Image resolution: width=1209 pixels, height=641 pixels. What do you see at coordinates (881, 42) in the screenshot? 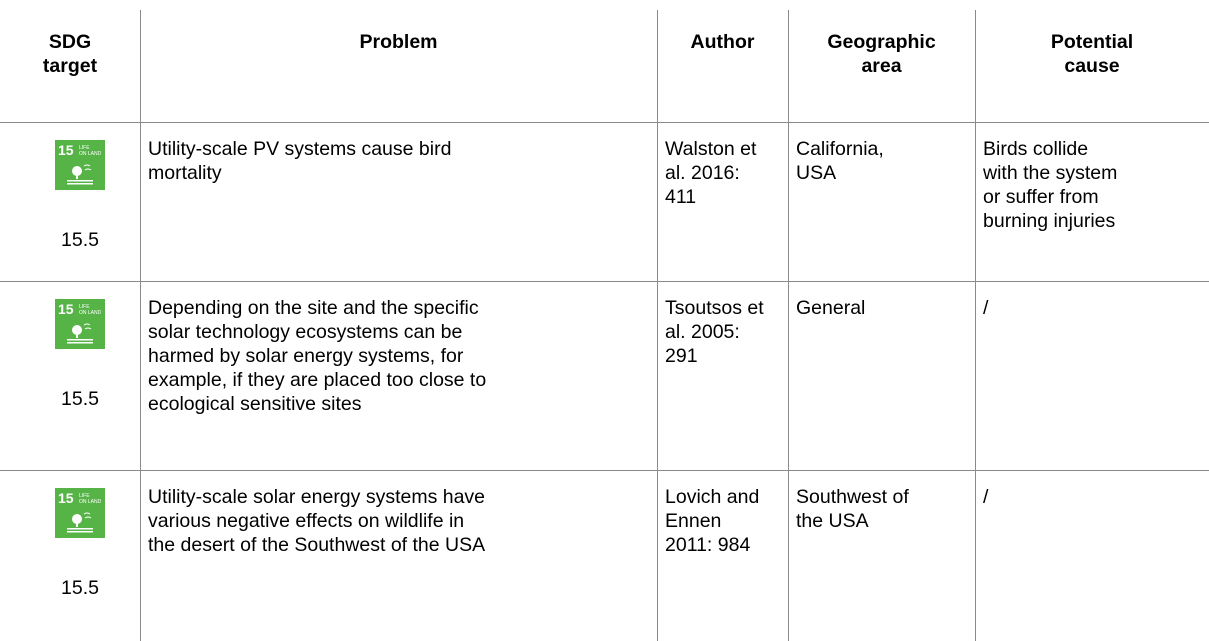
I see `header-text: Geographic` at bounding box center [881, 42].